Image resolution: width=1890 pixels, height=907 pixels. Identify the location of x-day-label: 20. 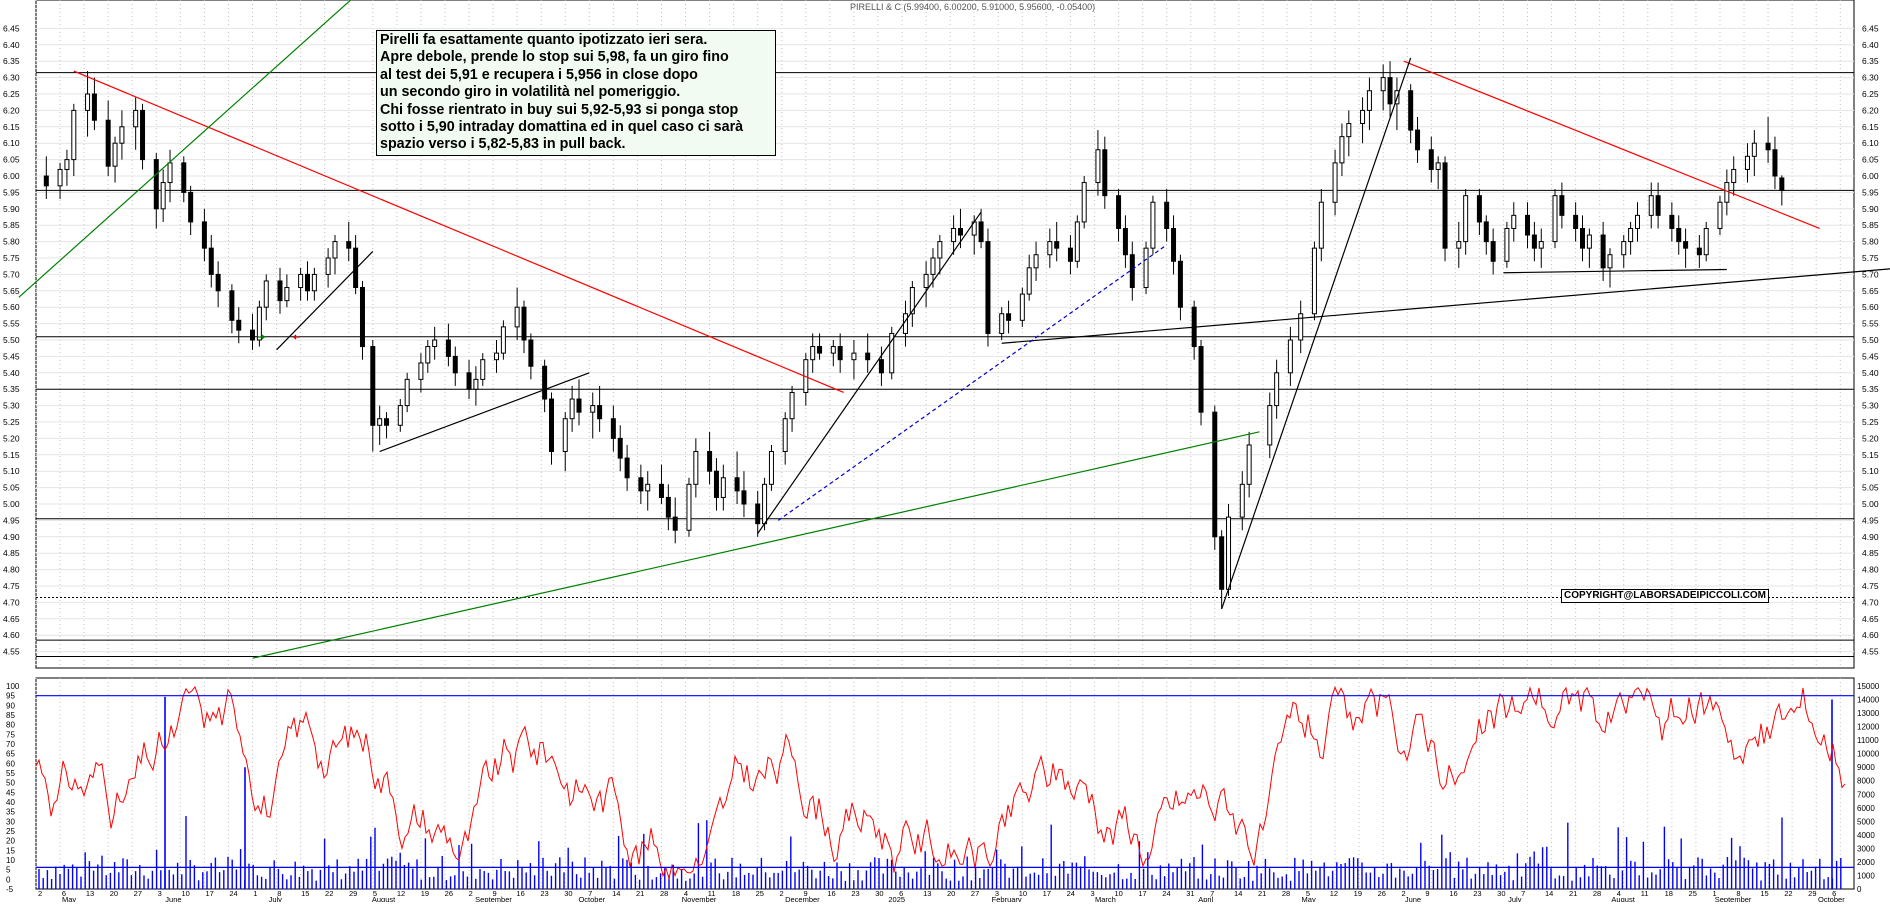
(114, 893).